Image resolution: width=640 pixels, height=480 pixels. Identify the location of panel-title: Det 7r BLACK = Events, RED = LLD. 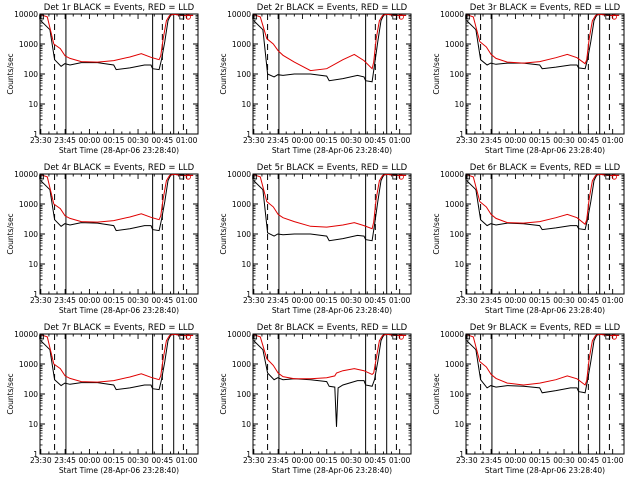
(119, 328).